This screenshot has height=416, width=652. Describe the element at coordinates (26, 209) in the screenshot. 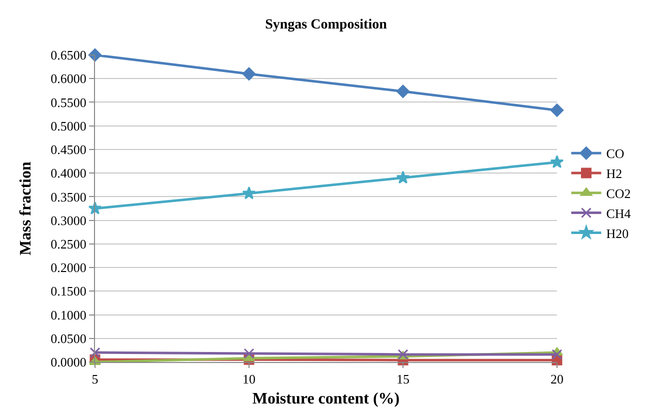

I see `y-axis-title: Mass fraction` at that location.